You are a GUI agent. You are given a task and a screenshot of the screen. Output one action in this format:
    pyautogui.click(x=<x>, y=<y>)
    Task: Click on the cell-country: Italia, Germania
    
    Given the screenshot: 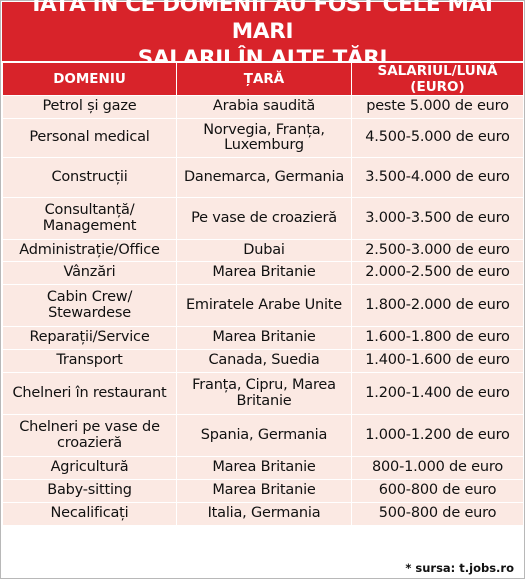 What is the action you would take?
    pyautogui.click(x=264, y=514)
    